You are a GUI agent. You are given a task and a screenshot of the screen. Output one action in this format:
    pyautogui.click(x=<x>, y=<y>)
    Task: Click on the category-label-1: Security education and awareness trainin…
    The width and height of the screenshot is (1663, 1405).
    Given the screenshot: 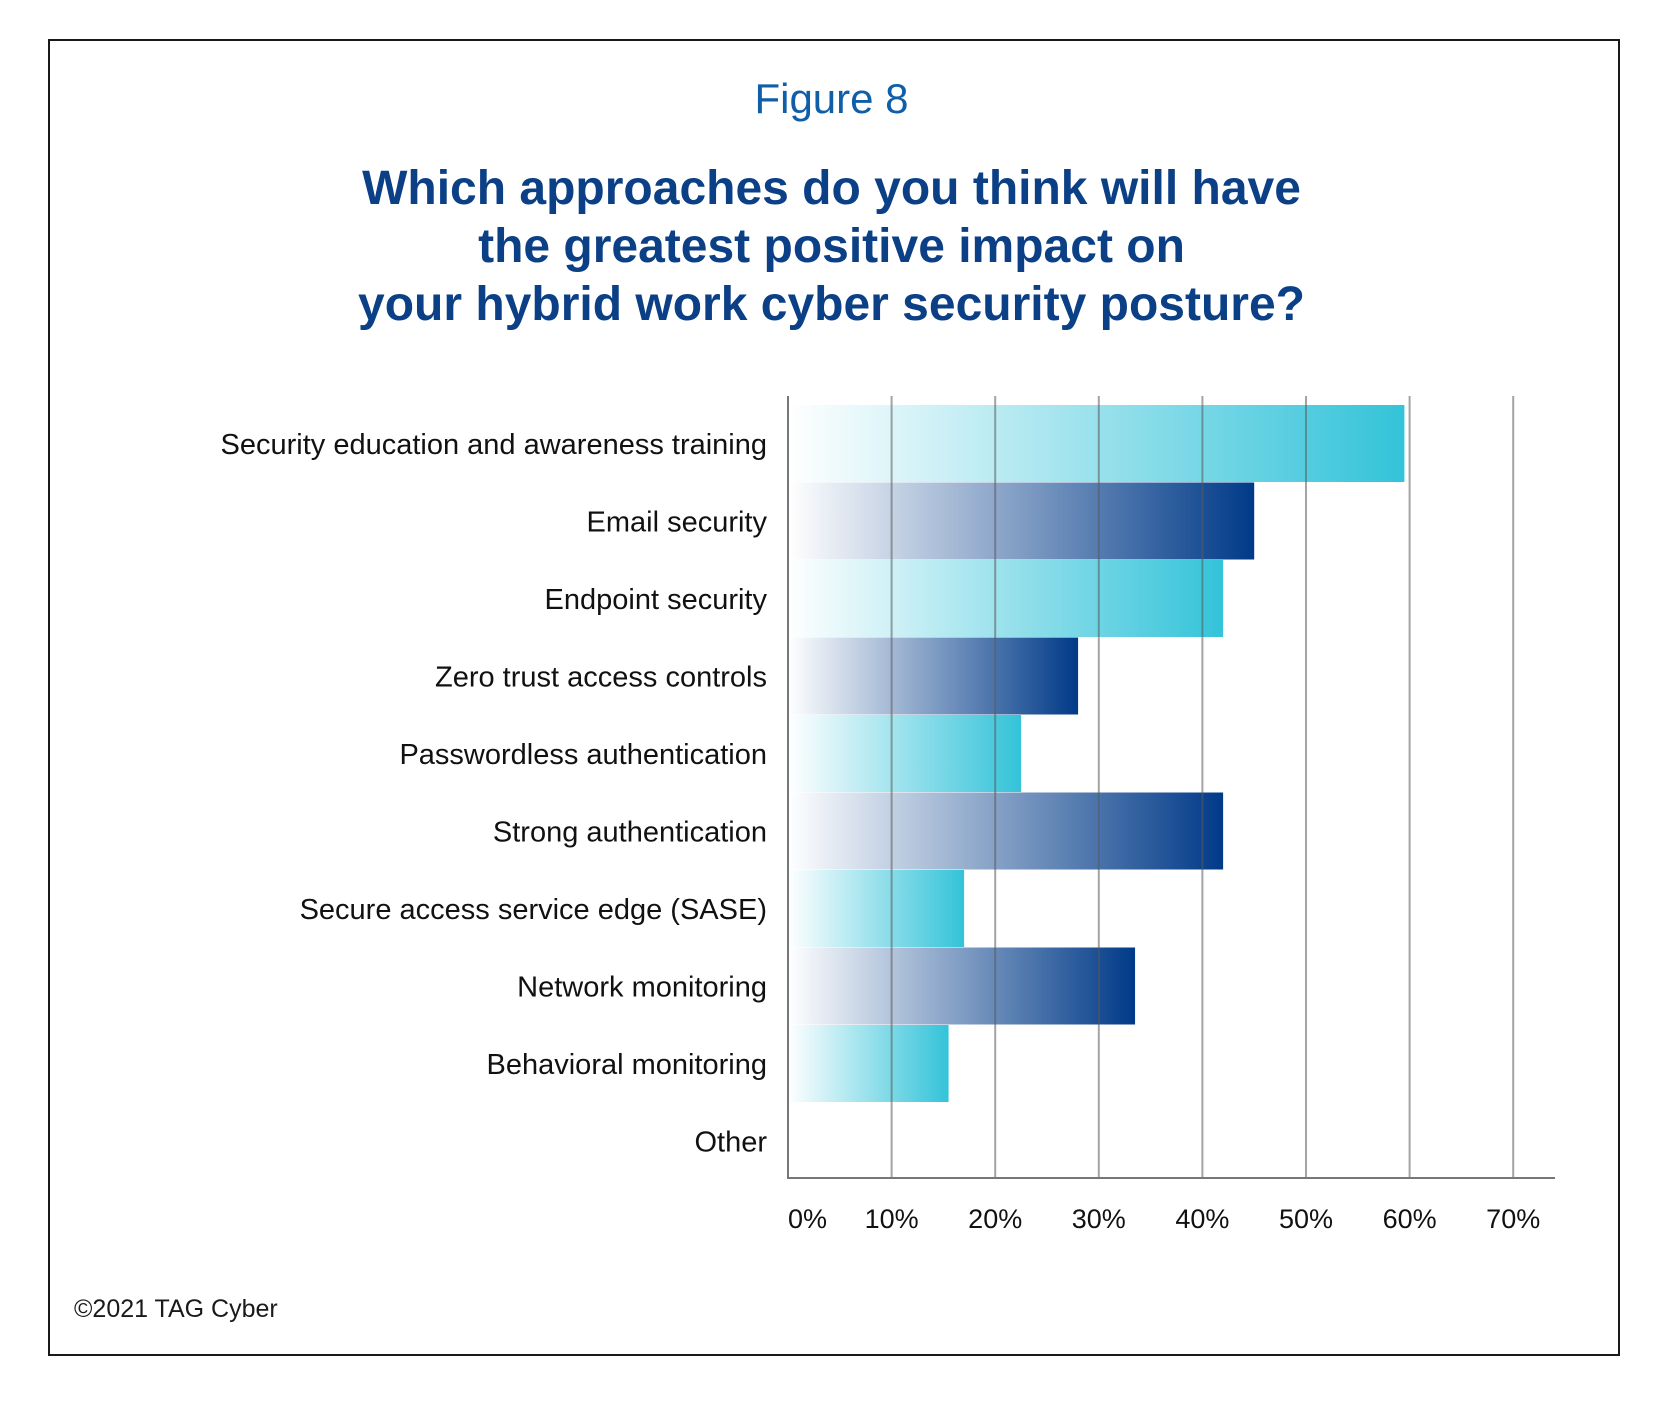 What is the action you would take?
    pyautogui.click(x=494, y=445)
    